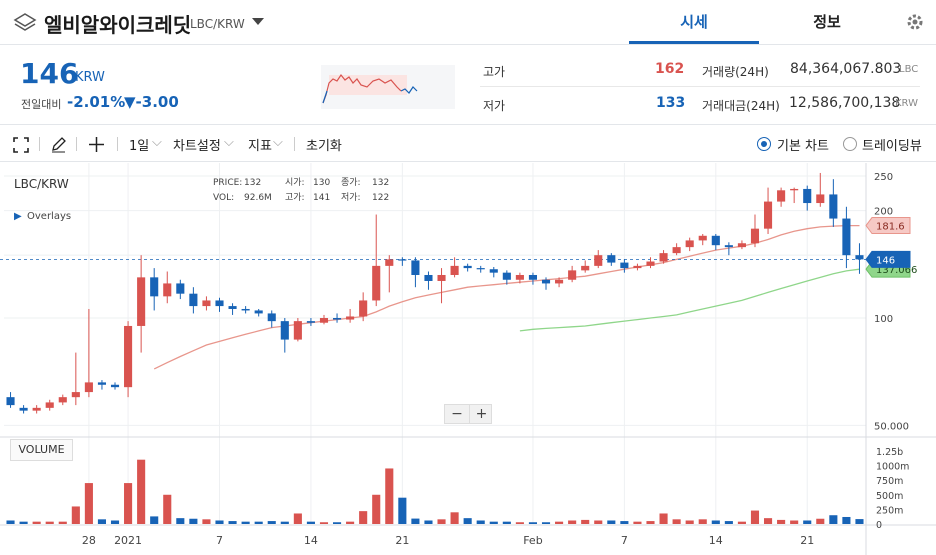 The width and height of the screenshot is (936, 555). What do you see at coordinates (21, 145) in the screenshot?
I see `fullscreen-icon` at bounding box center [21, 145].